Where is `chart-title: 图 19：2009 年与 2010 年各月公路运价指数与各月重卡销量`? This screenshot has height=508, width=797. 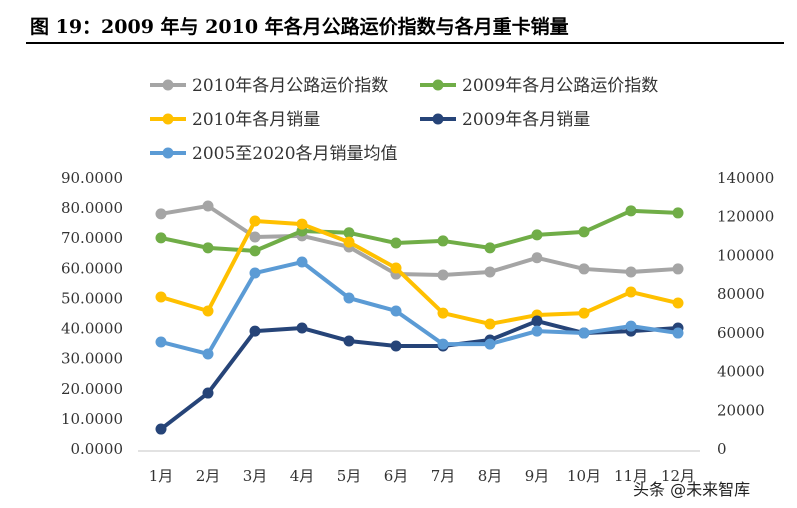
chart-title: 图 19：2009 年与 2010 年各月公路运价指数与各月重卡销量 is located at coordinates (299, 27).